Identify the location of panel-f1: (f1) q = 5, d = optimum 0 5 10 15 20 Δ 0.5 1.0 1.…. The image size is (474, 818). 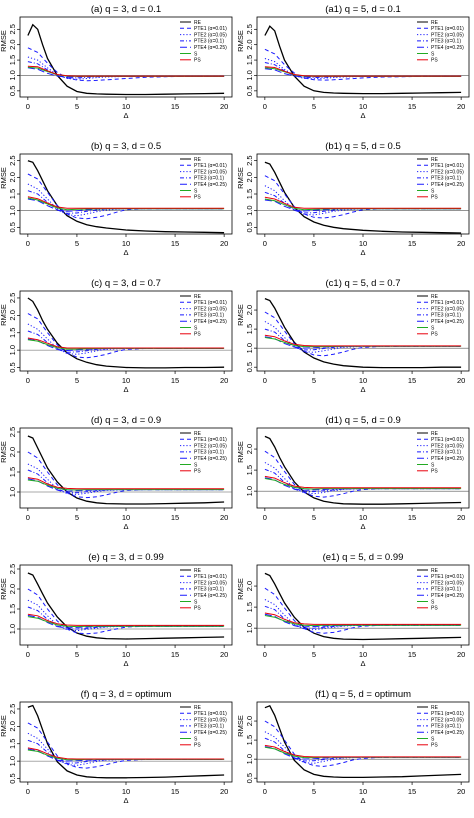
(353, 747).